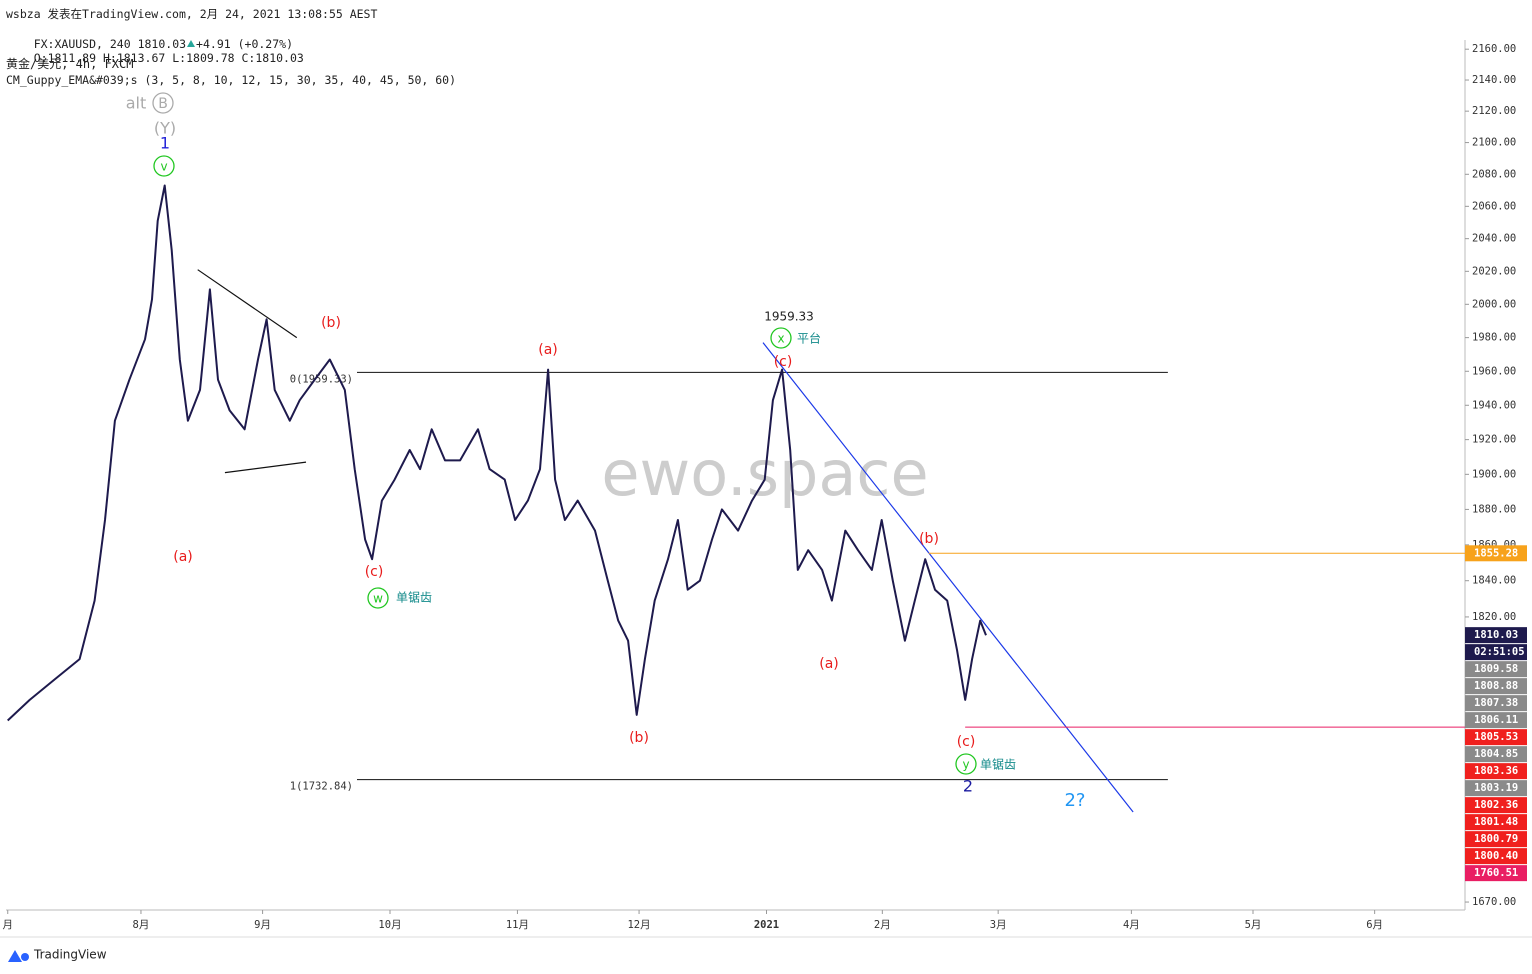 The image size is (1532, 974). I want to click on up-arrow, so click(191, 43).